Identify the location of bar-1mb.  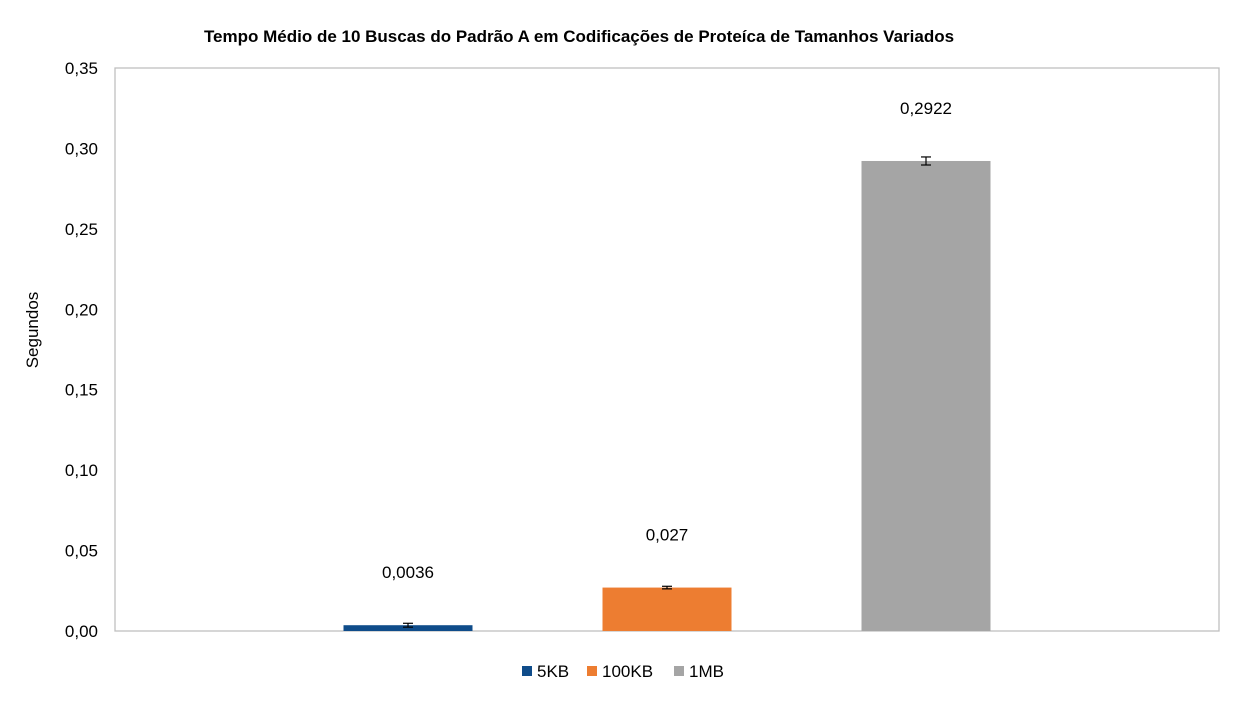
(926, 395).